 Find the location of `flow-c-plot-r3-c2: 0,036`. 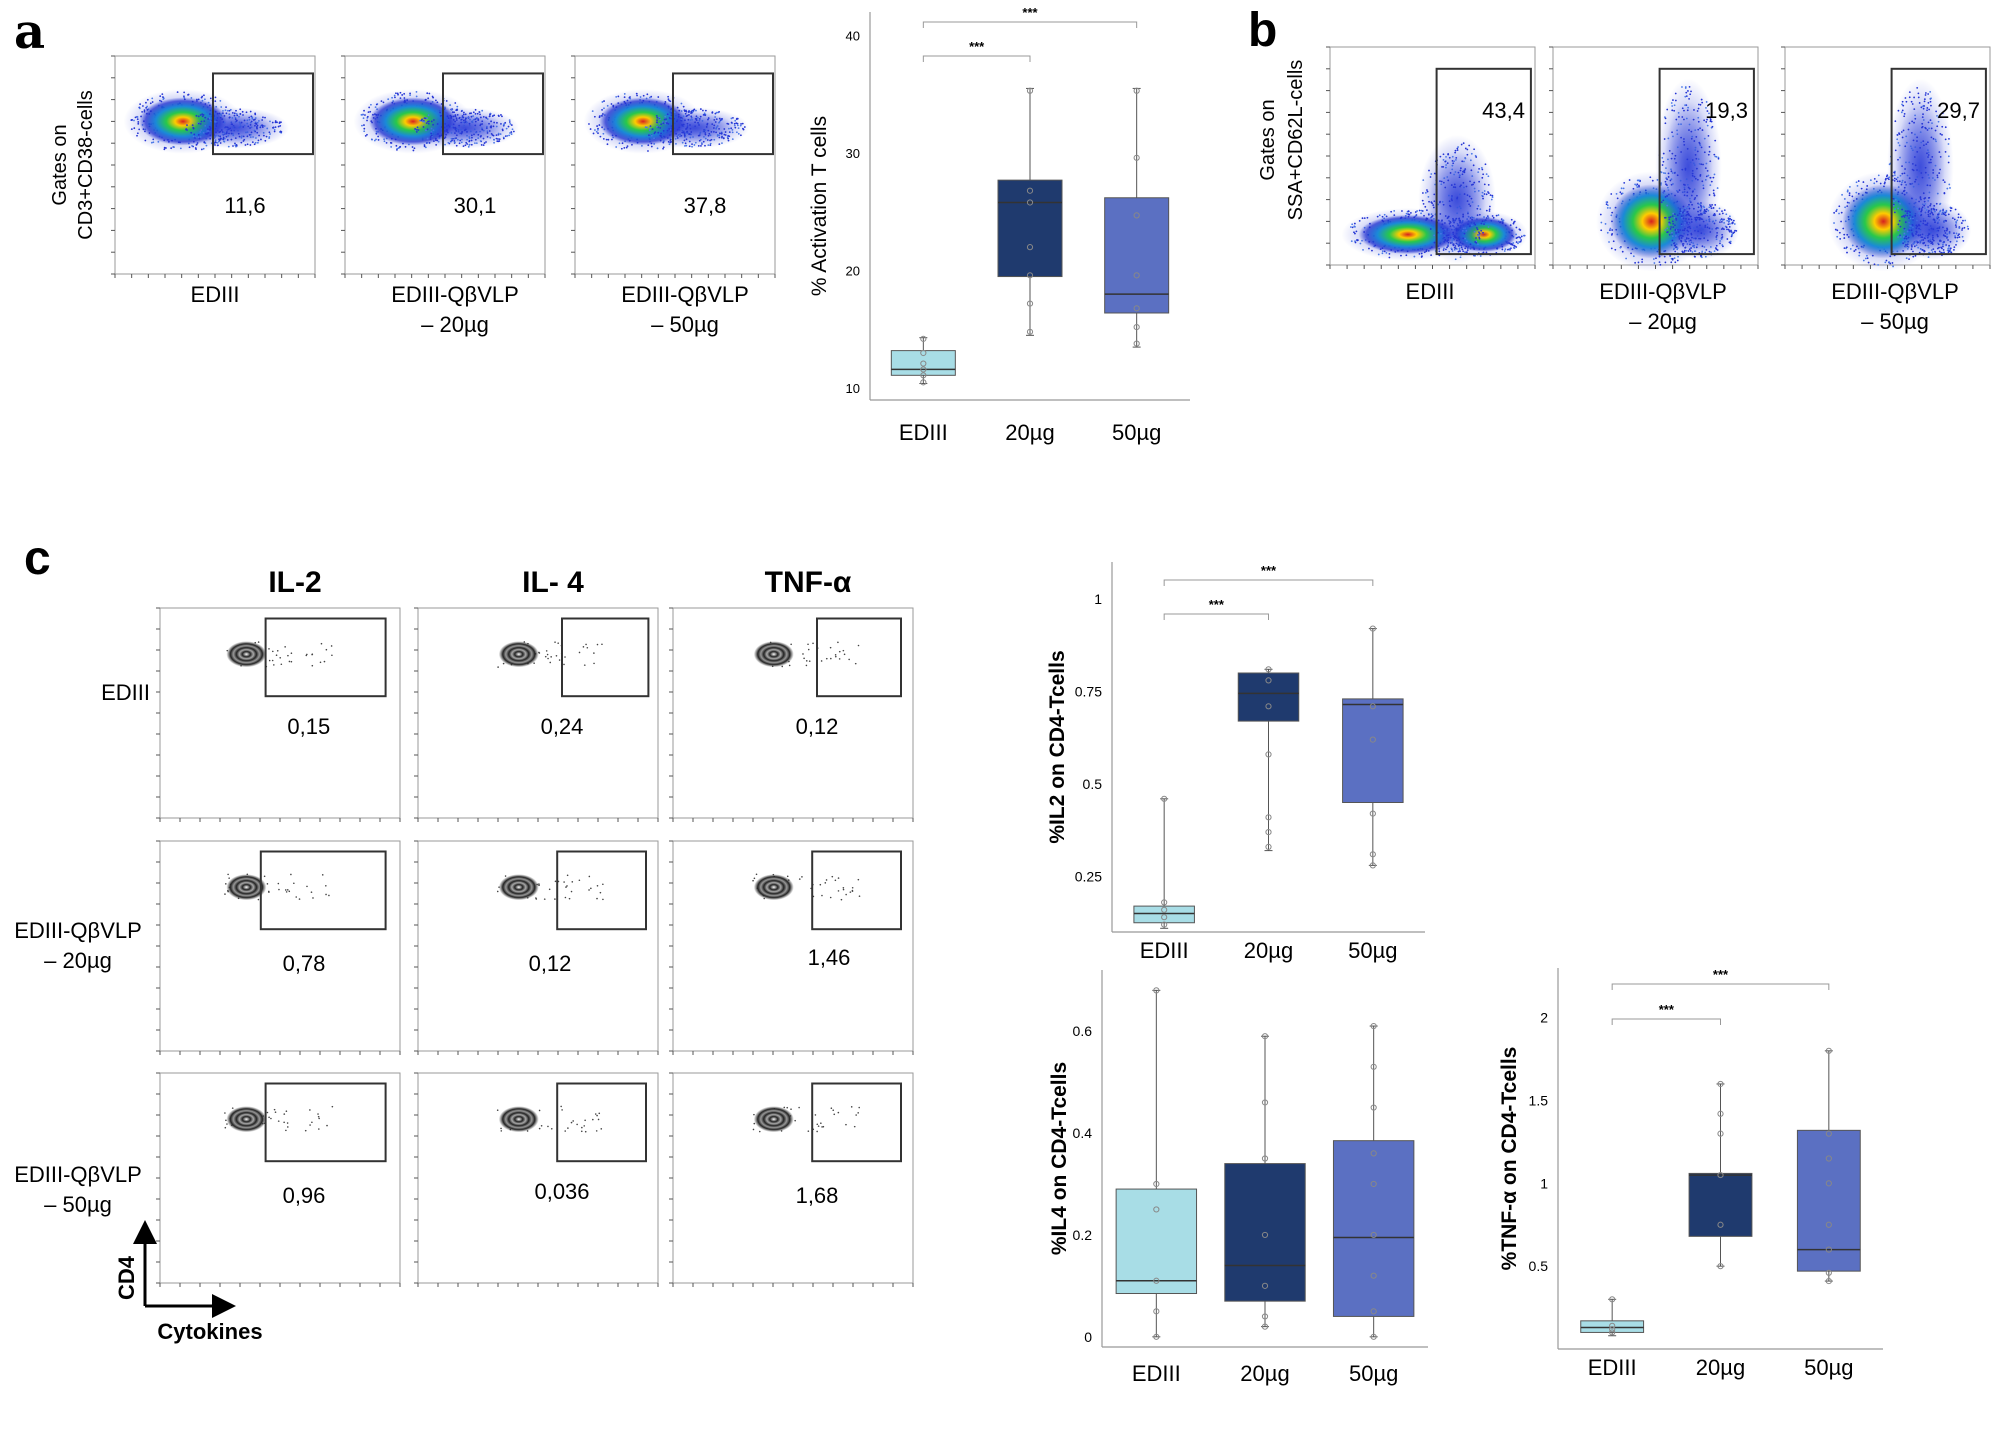

flow-c-plot-r3-c2: 0,036 is located at coordinates (536, 1179).